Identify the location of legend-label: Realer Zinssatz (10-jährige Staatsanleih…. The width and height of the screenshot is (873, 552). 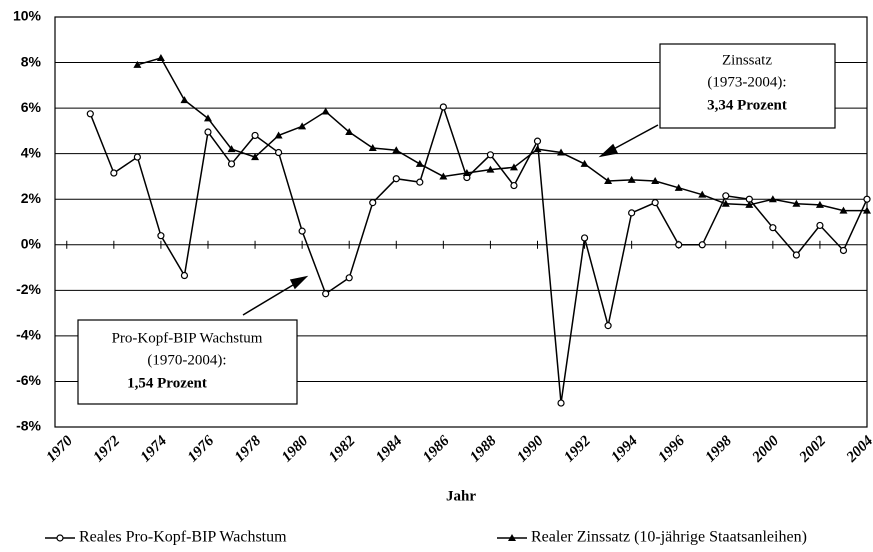
(669, 537).